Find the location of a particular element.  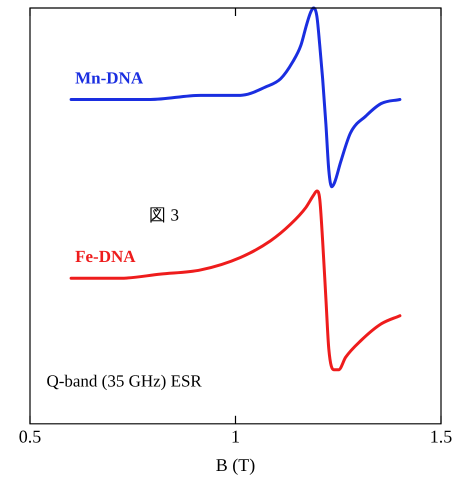

x-axis-title: B (T) is located at coordinates (236, 464).